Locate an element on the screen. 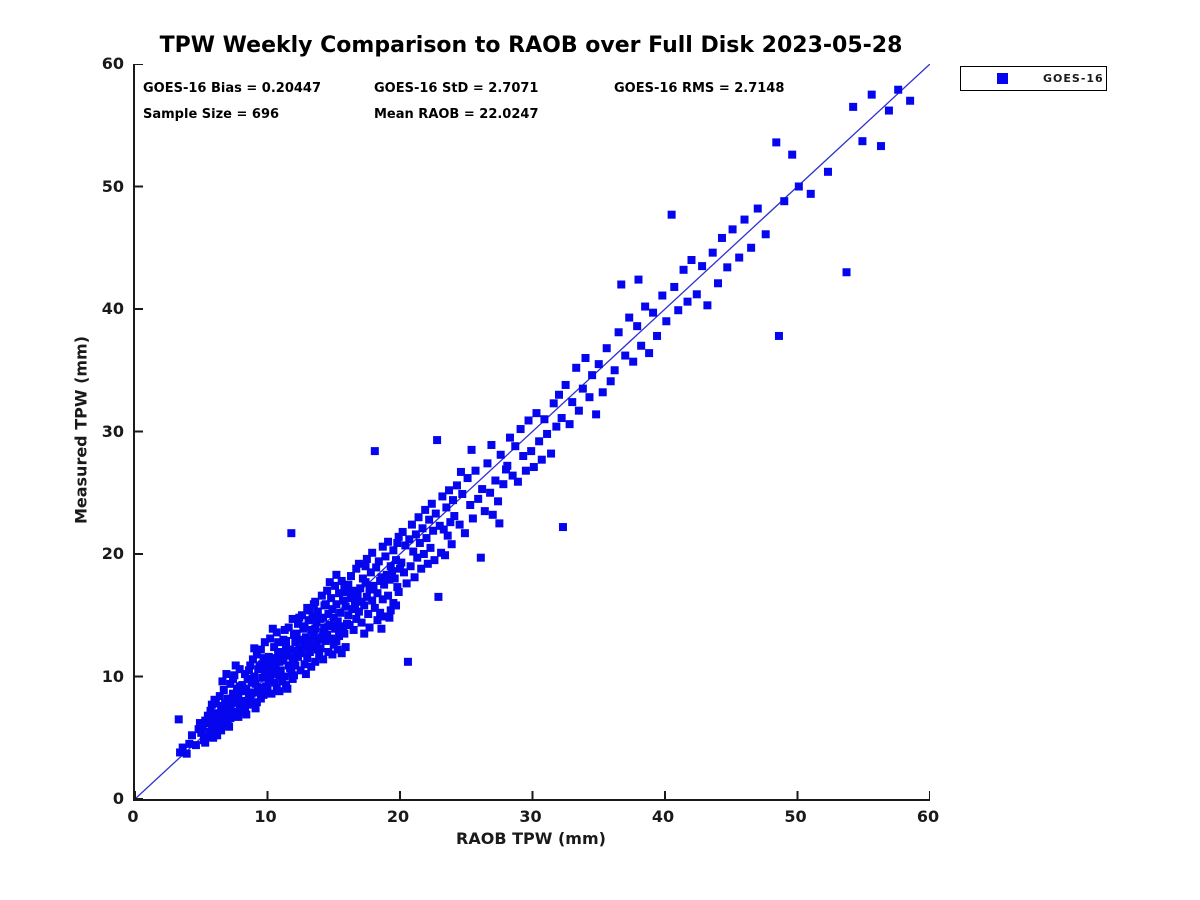  y-tick-label: 60 is located at coordinates (112, 63).